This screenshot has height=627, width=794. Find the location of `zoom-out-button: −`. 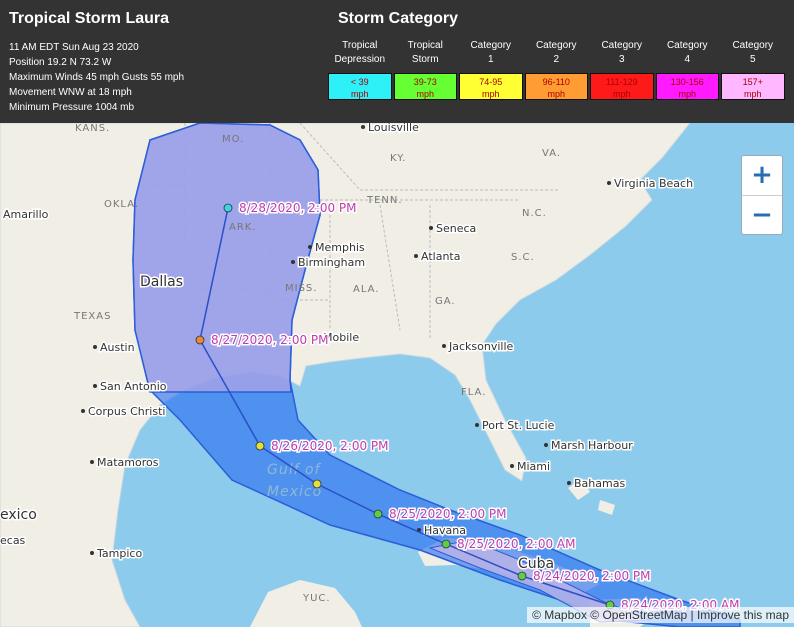

zoom-out-button: − is located at coordinates (762, 215).